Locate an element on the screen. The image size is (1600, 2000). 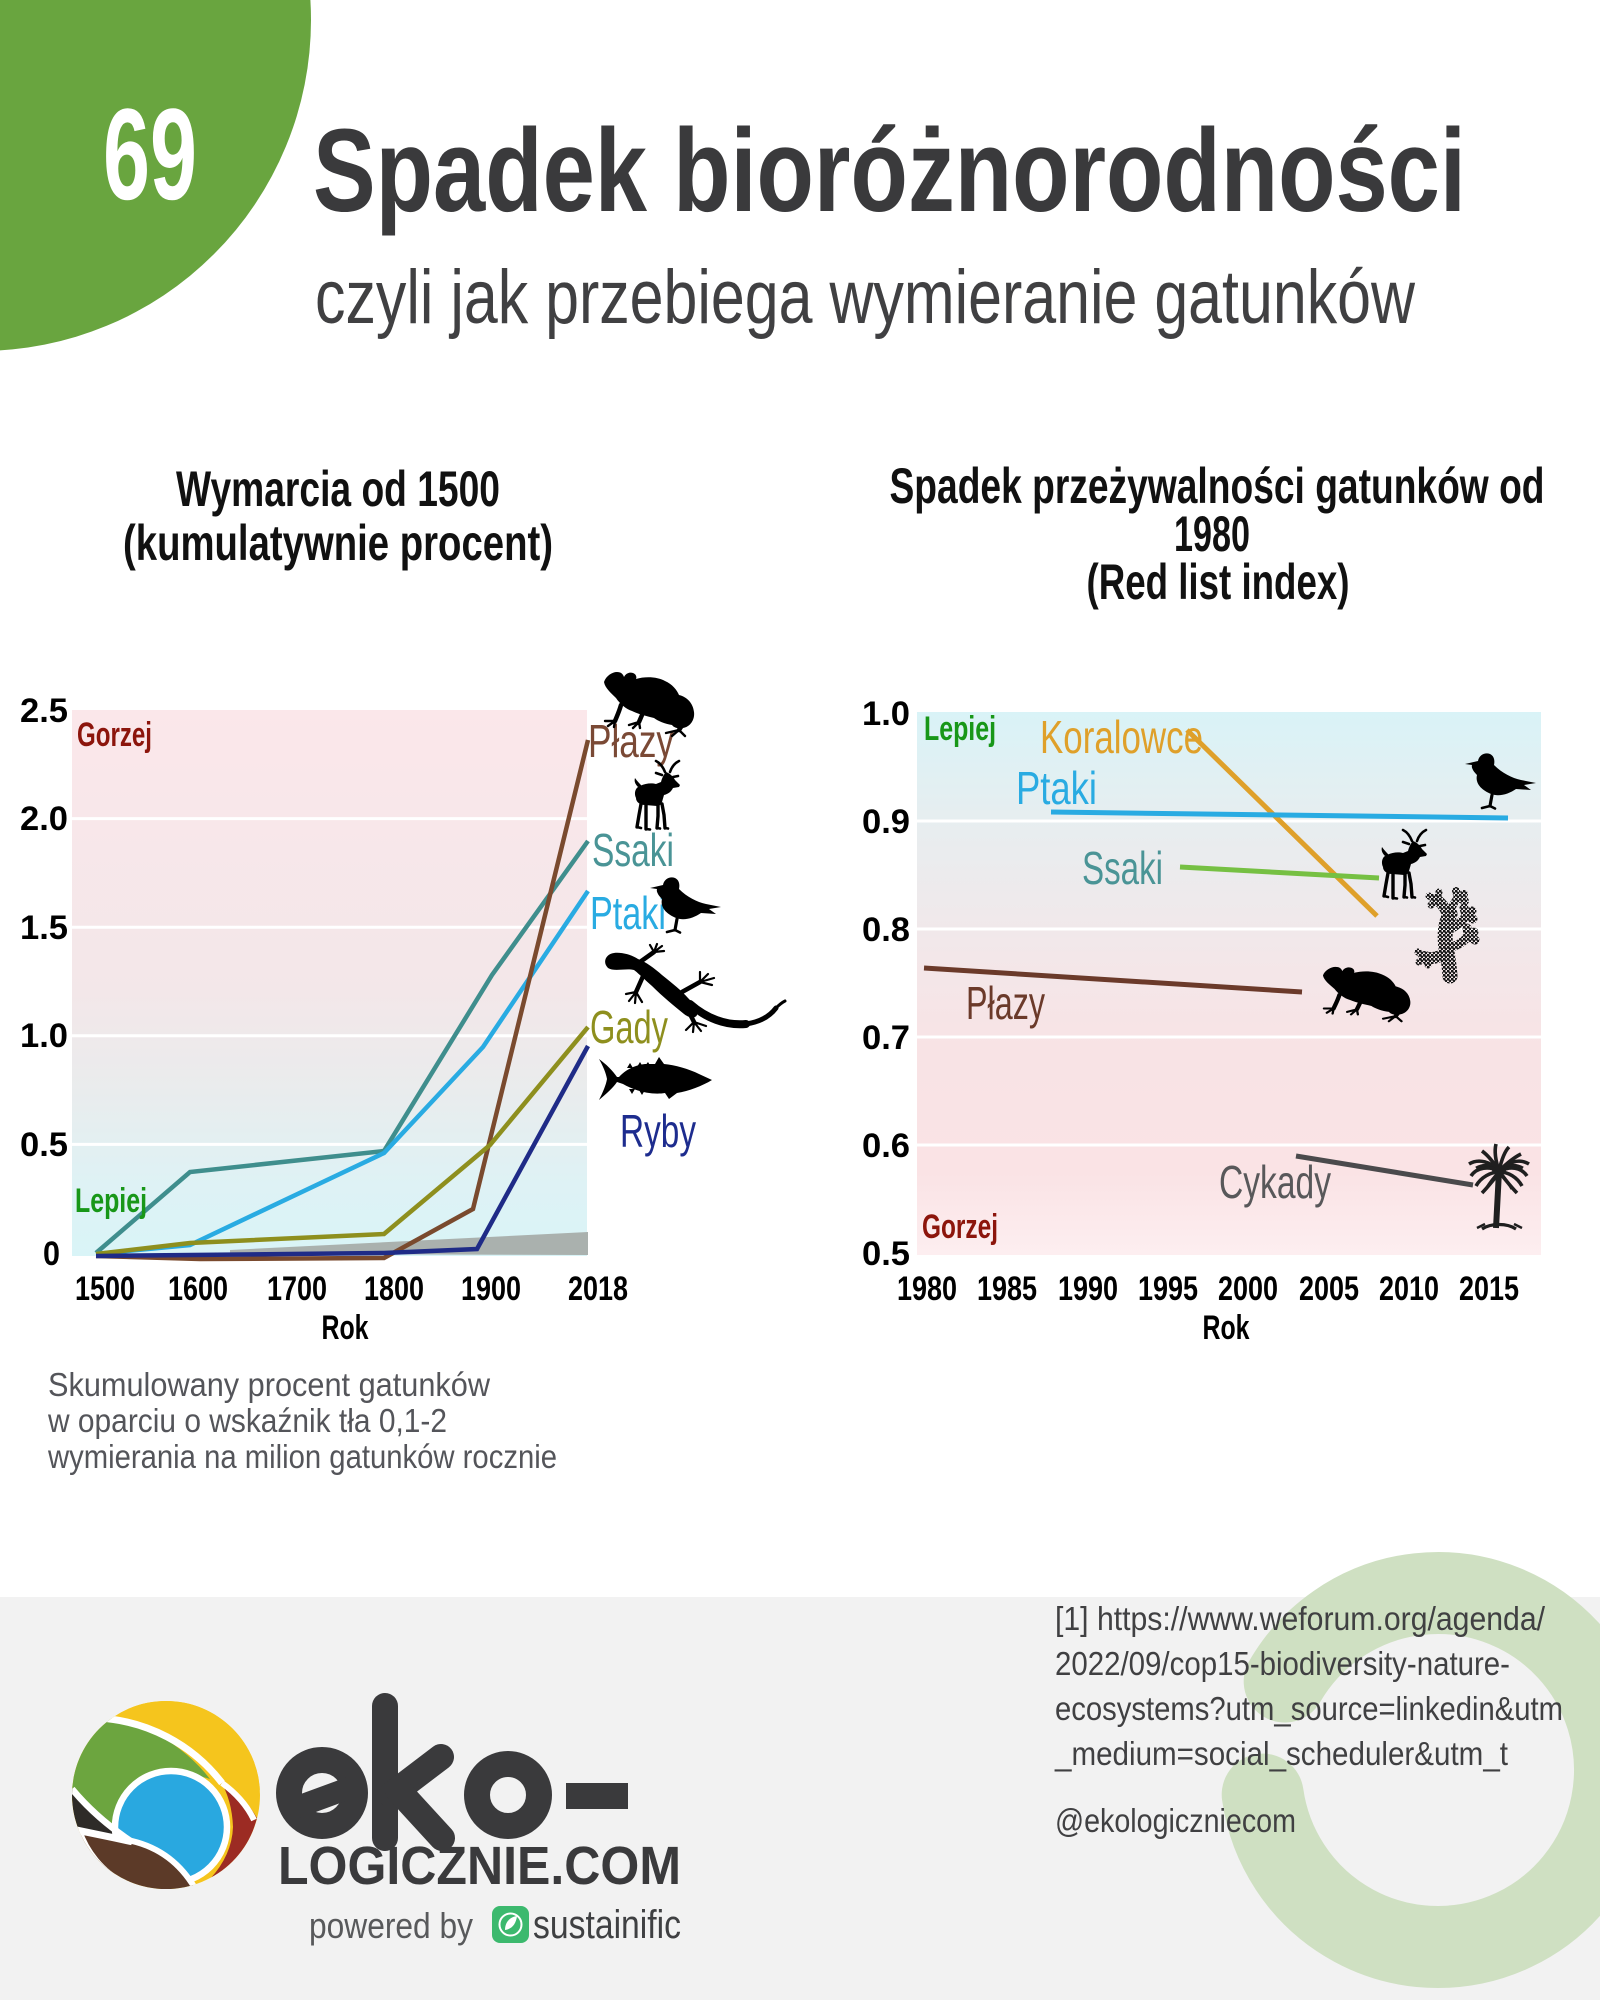
svg-text: 69 is located at coordinates (150, 154).